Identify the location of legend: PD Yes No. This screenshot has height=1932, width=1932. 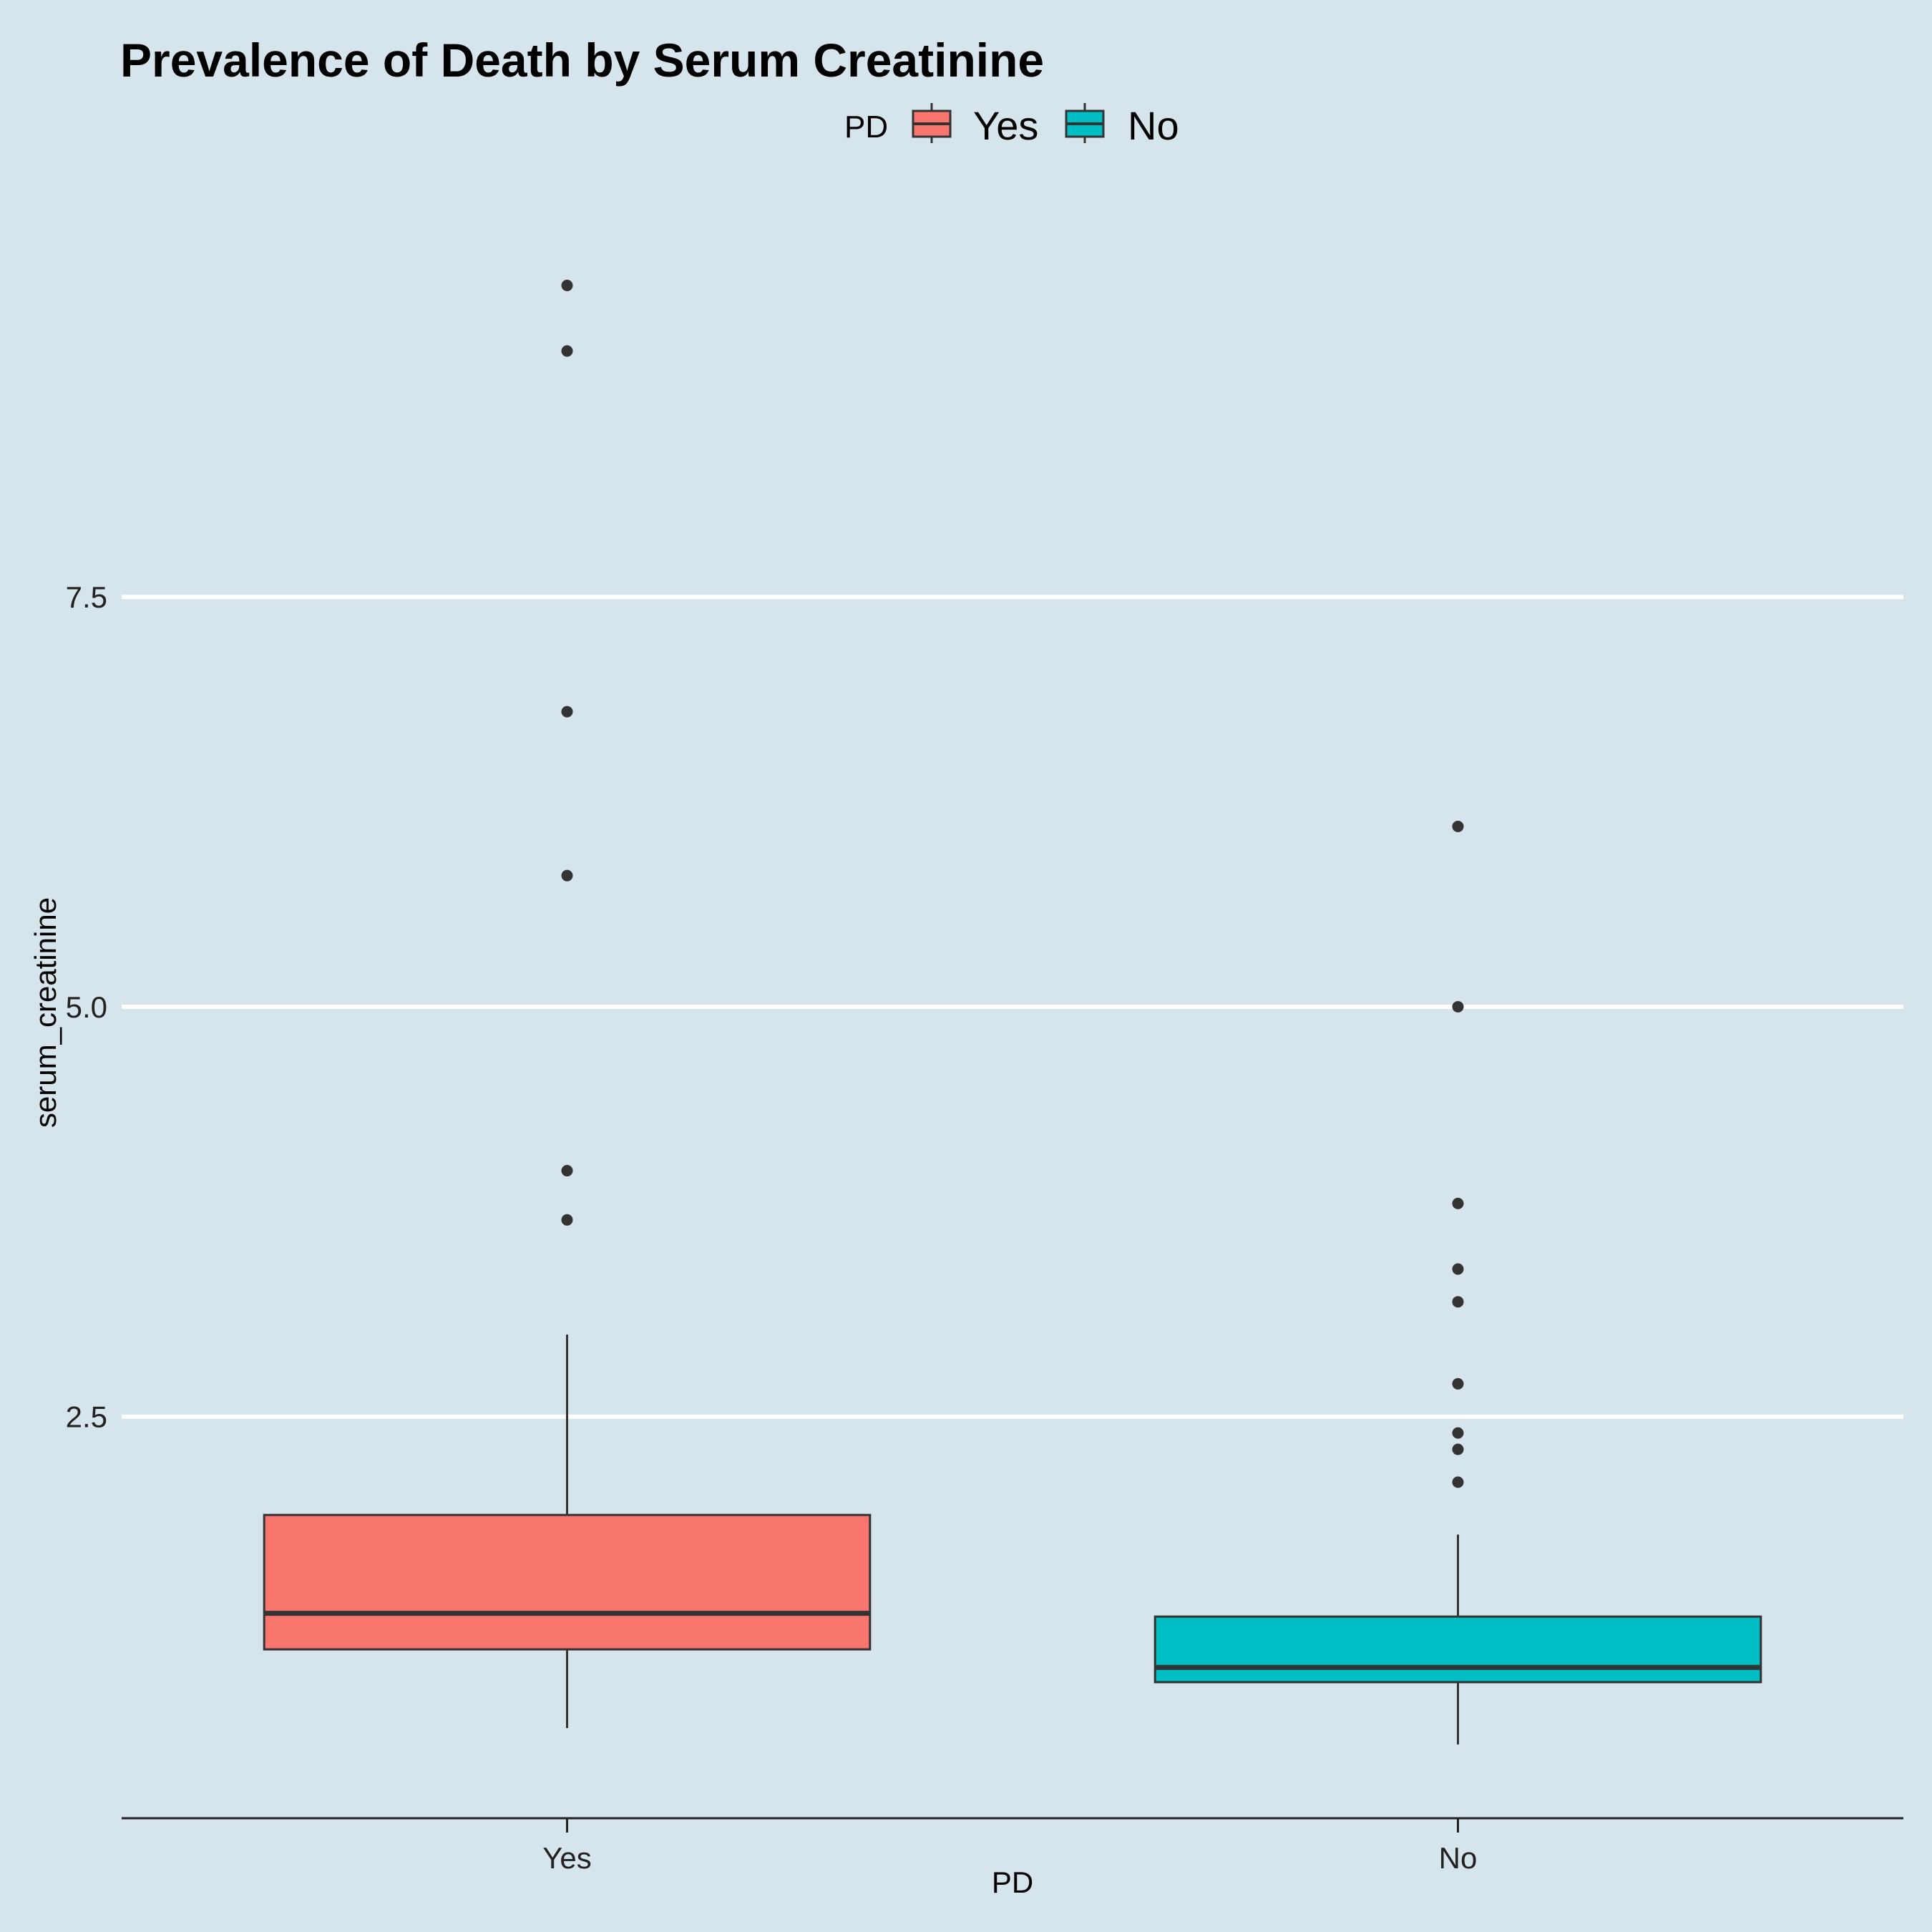
(1011, 125).